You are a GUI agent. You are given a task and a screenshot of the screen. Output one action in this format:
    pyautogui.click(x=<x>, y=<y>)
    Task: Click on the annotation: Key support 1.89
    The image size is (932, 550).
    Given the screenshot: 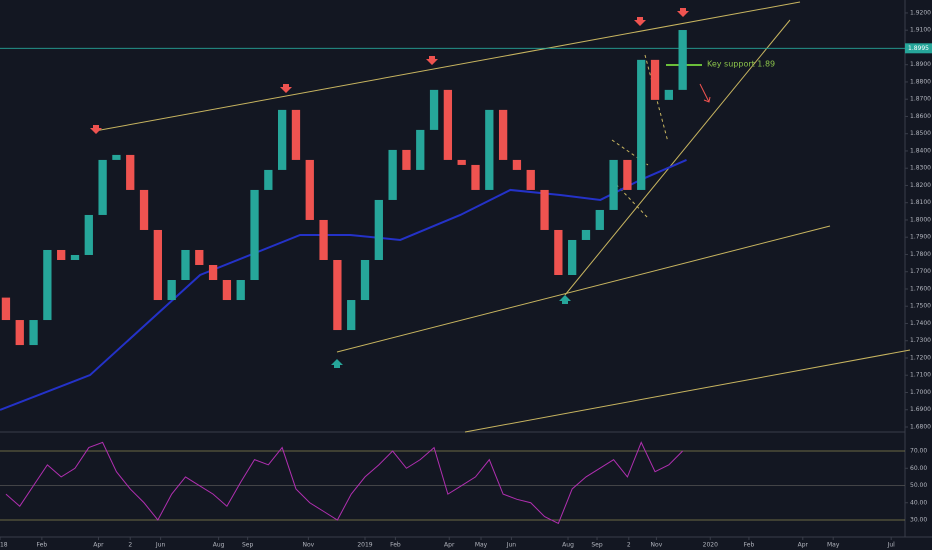 What is the action you would take?
    pyautogui.click(x=741, y=64)
    